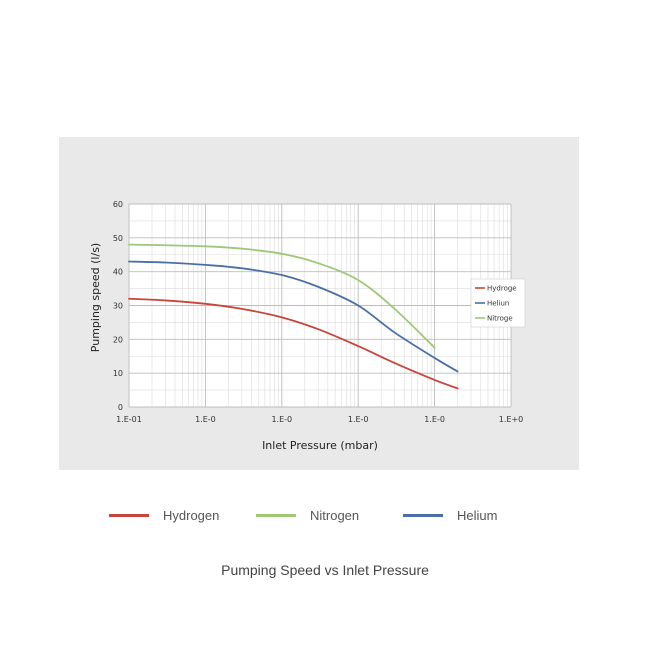 The width and height of the screenshot is (650, 650). Describe the element at coordinates (511, 419) in the screenshot. I see `x-tick-label: 1.E+0` at that location.